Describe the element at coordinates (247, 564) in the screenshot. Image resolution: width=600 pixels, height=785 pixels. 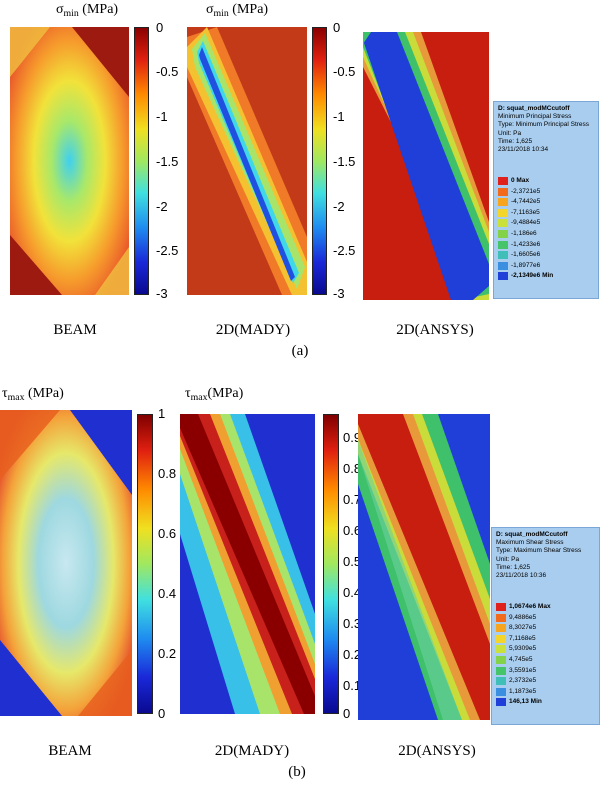
I see `mady-tau-contour` at that location.